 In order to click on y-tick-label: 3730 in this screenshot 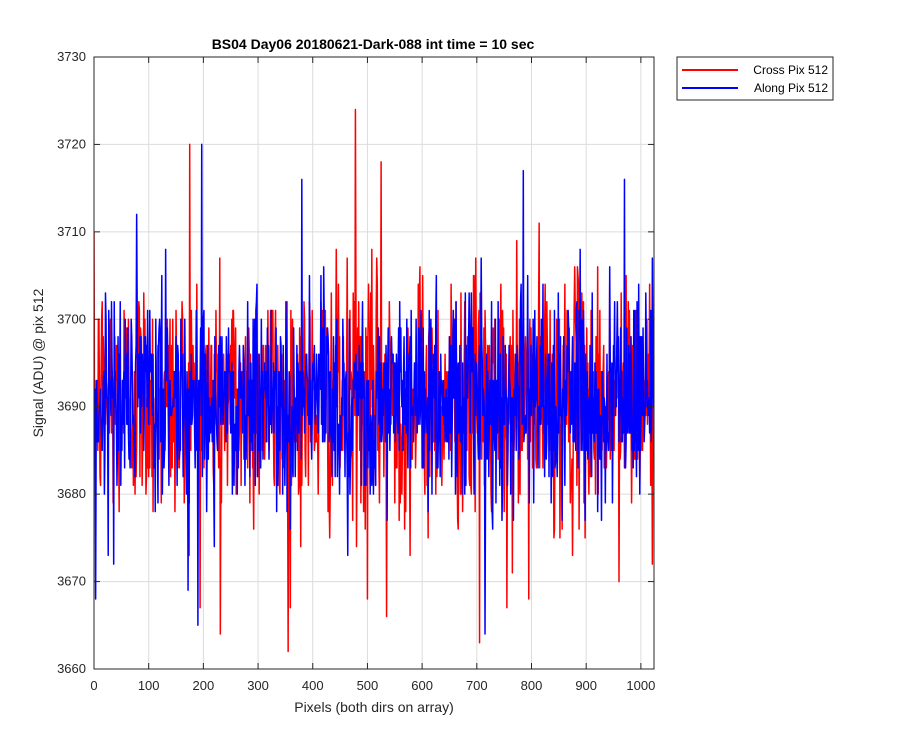, I will do `click(71, 56)`.